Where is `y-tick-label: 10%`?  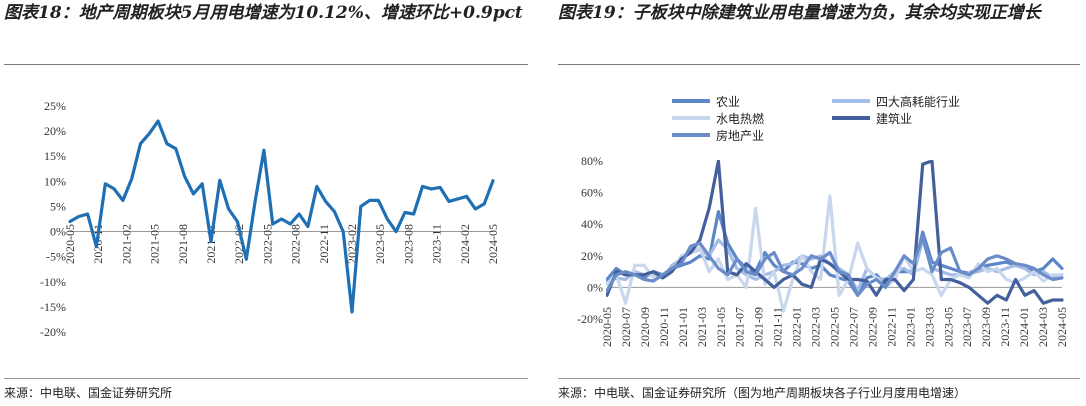
y-tick-label: 10% is located at coordinates (55, 181).